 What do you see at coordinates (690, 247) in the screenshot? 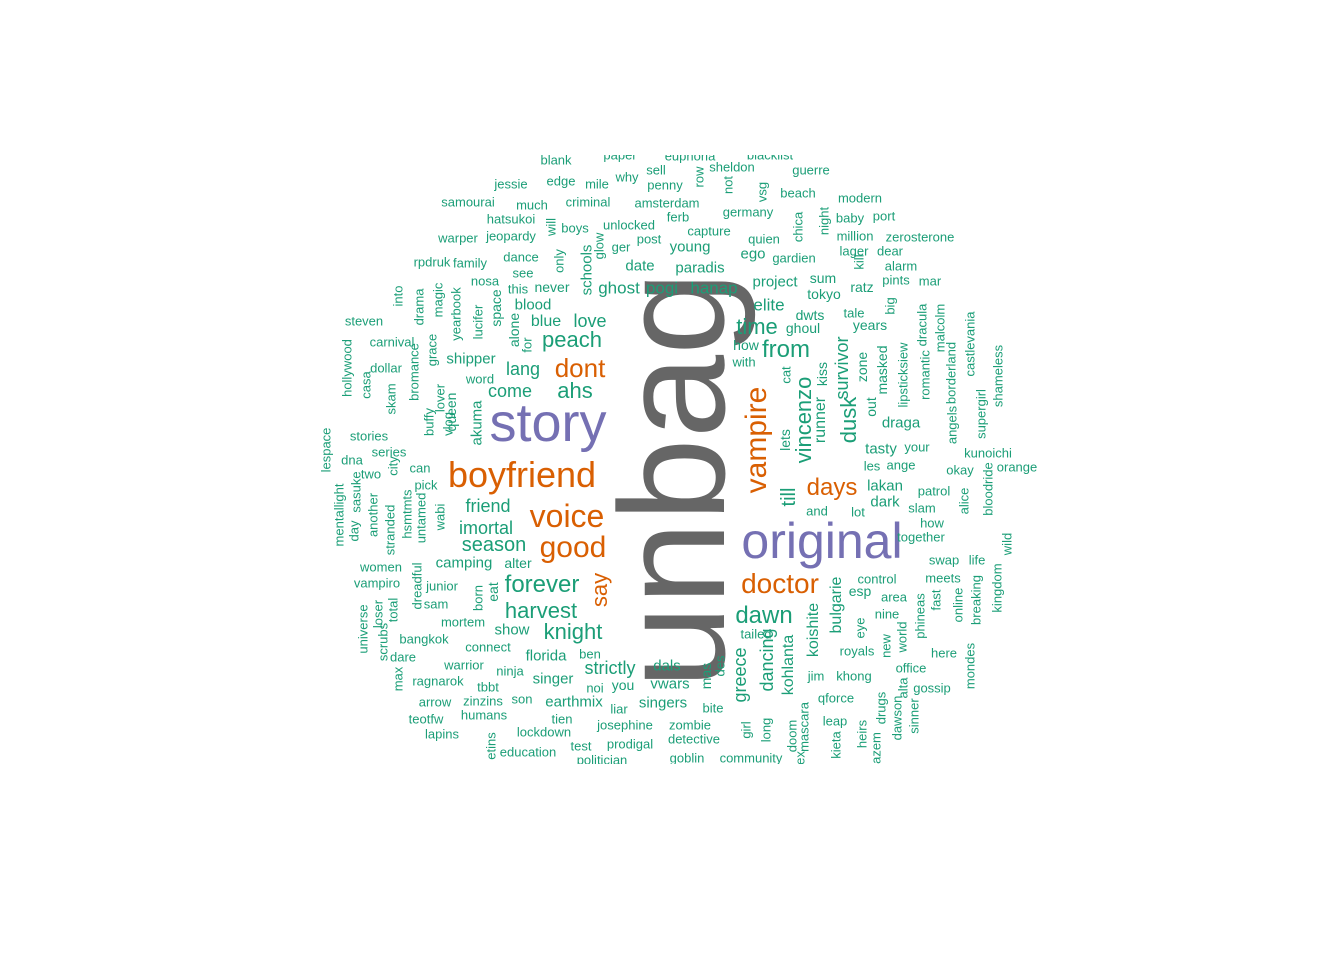
I see `word-young: young` at bounding box center [690, 247].